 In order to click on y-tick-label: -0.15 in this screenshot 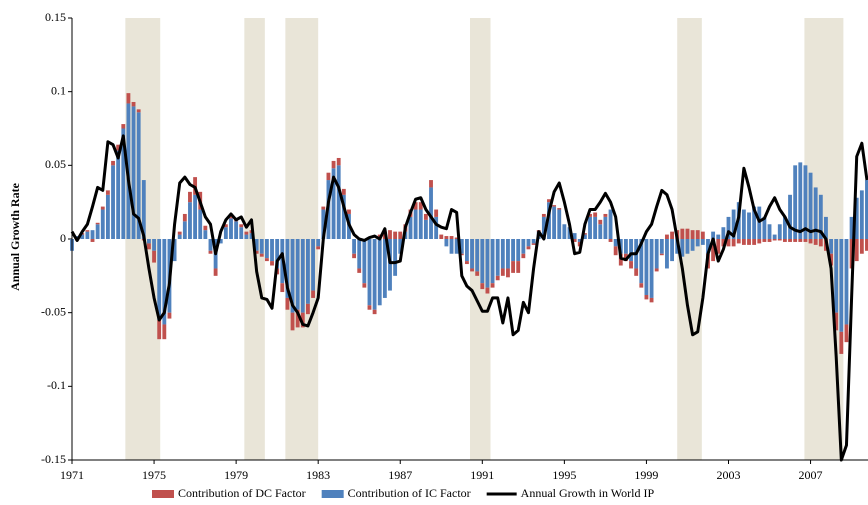, I will do `click(53, 459)`.